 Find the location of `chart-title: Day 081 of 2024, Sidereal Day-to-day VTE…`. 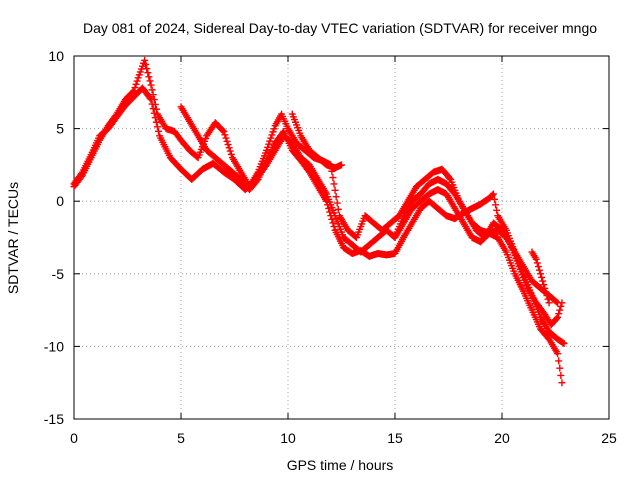

chart-title: Day 081 of 2024, Sidereal Day-to-day VTE… is located at coordinates (340, 28).